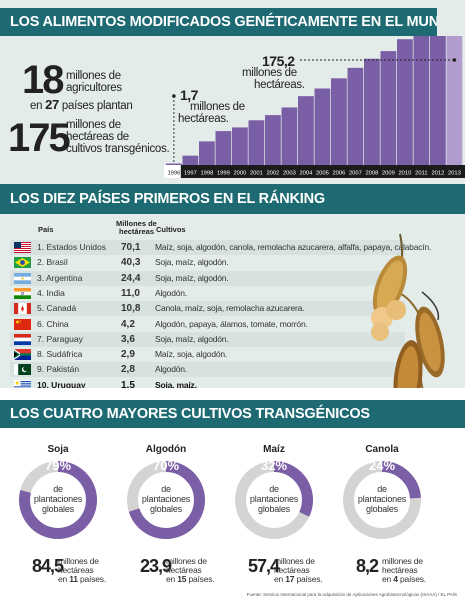  I want to click on ranking-title: LOS DIEZ PAÍSES PRIMEROS EN EL RÁNKING, so click(232, 199).